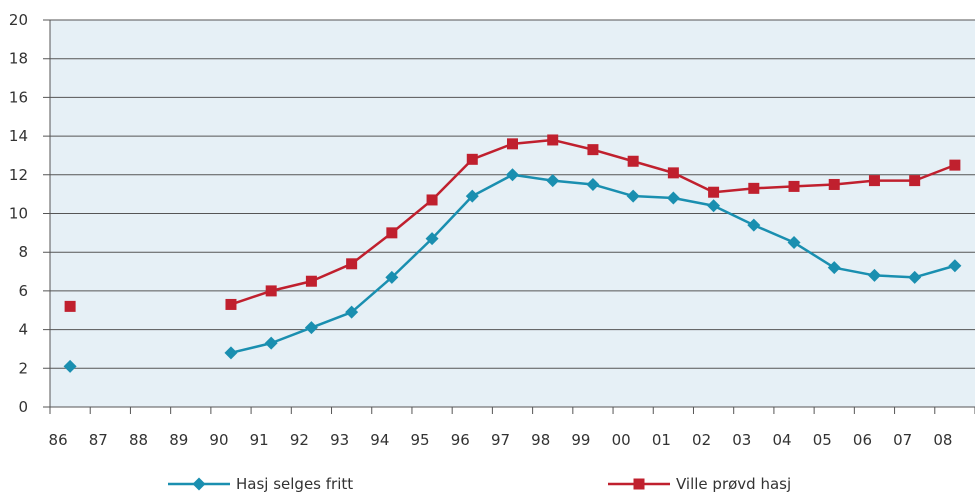  I want to click on legend-item: Hasj selges fritt, so click(260, 484).